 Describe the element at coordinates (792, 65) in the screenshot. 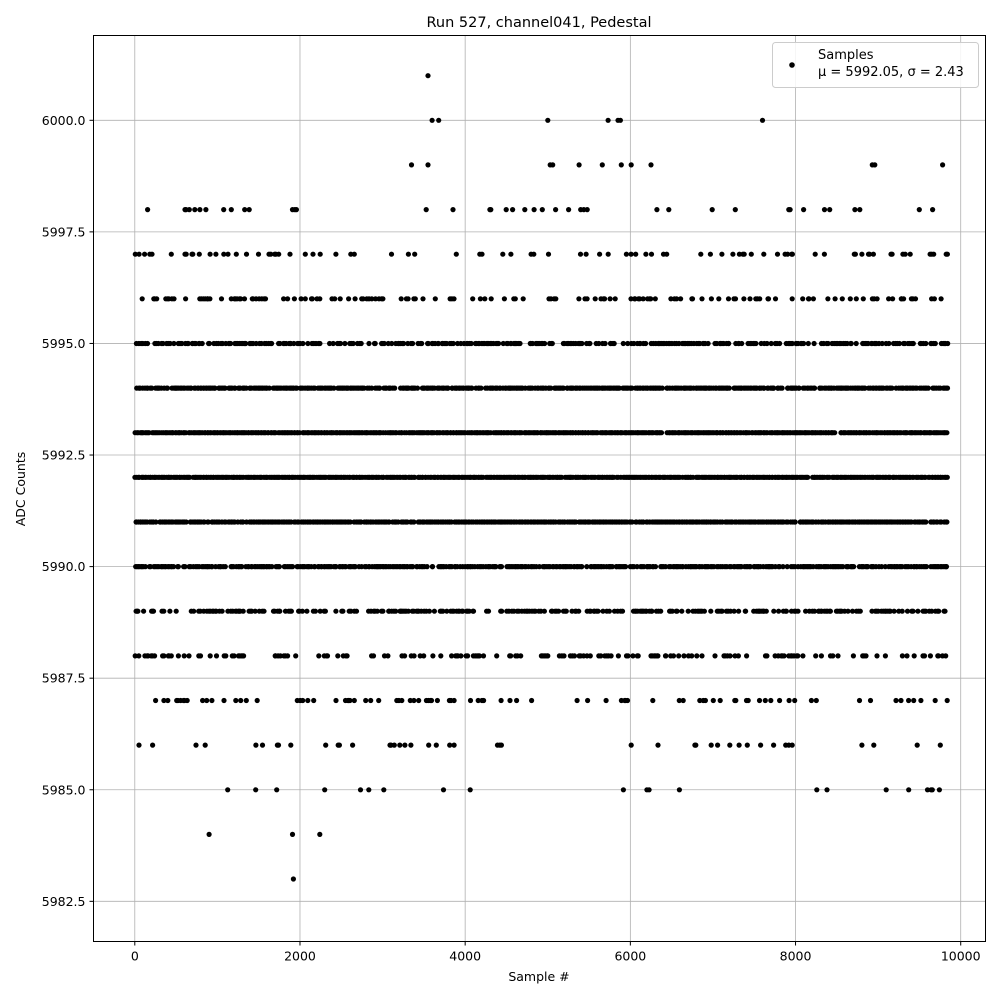

I see `legend-marker` at that location.